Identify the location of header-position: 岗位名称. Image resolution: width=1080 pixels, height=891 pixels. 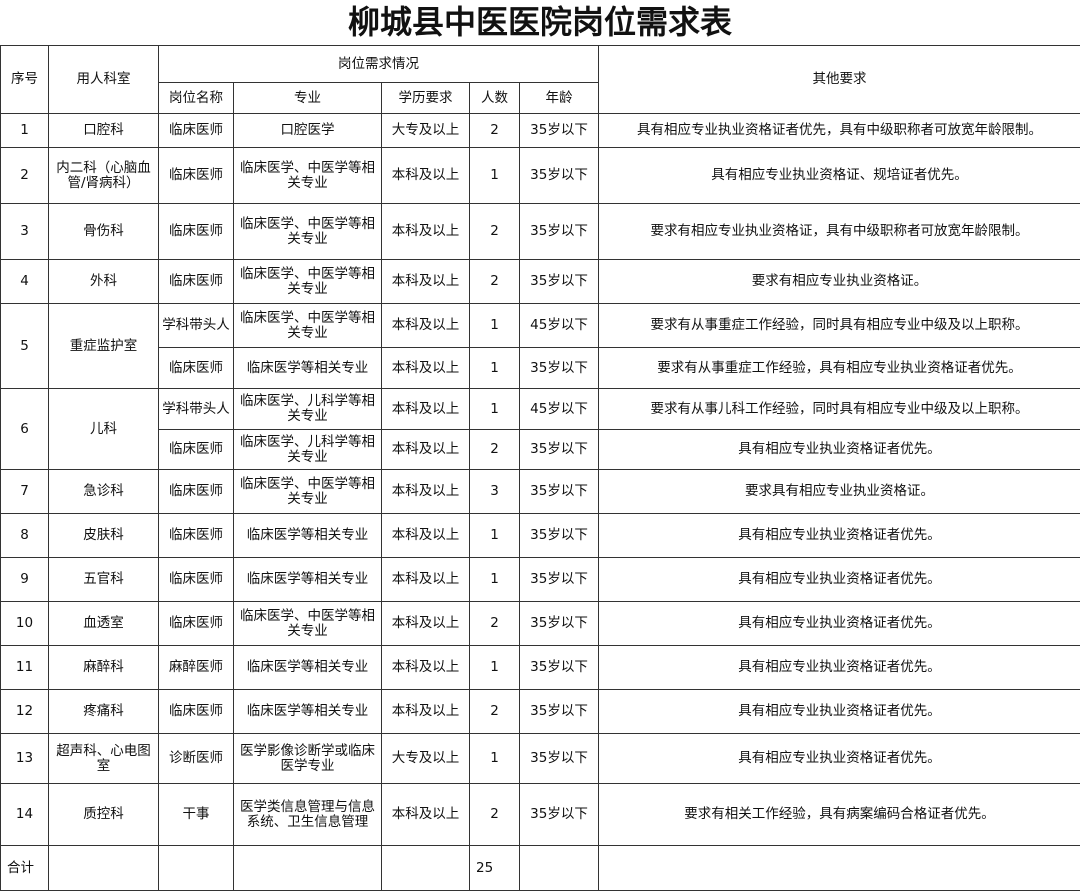
(196, 98).